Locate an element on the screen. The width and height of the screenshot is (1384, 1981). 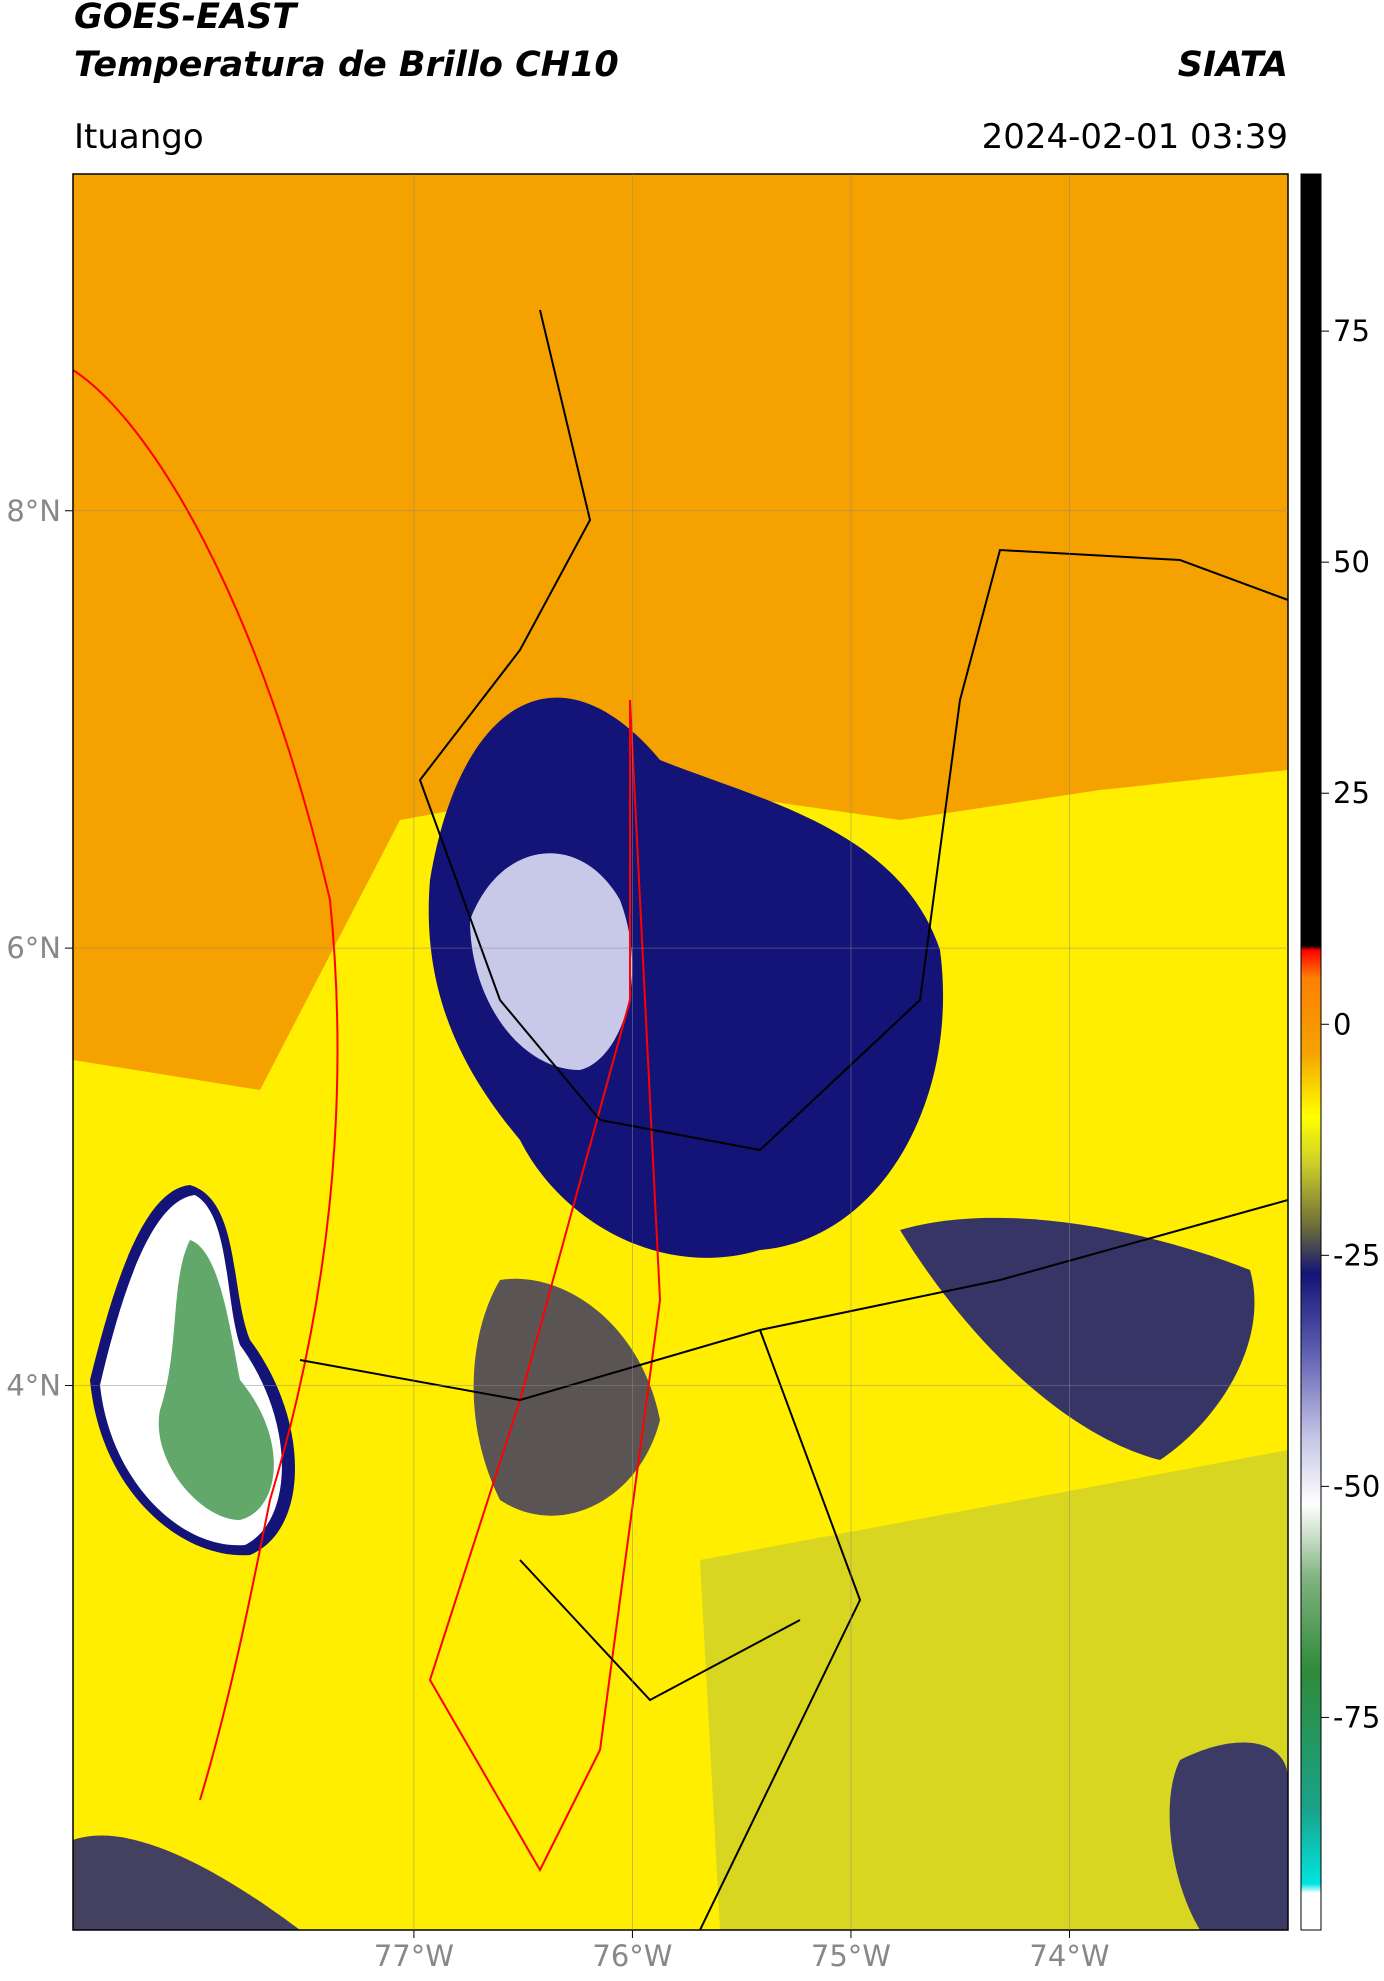
source-label: SIATA is located at coordinates (1233, 65).